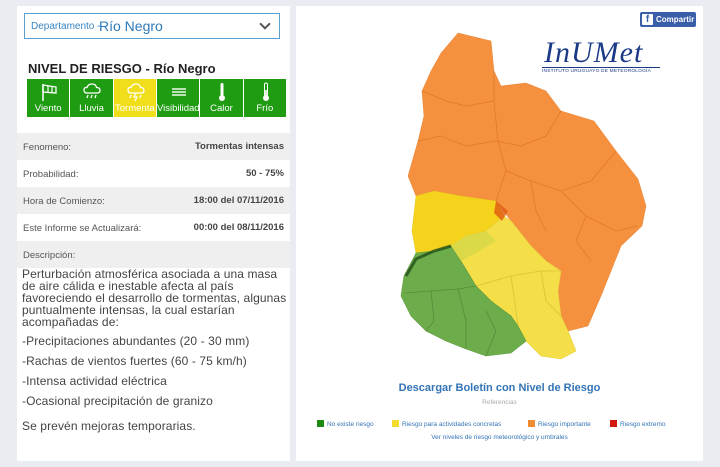 Image resolution: width=720 pixels, height=467 pixels. I want to click on phenomenon-storm: Tormenta, so click(134, 98).